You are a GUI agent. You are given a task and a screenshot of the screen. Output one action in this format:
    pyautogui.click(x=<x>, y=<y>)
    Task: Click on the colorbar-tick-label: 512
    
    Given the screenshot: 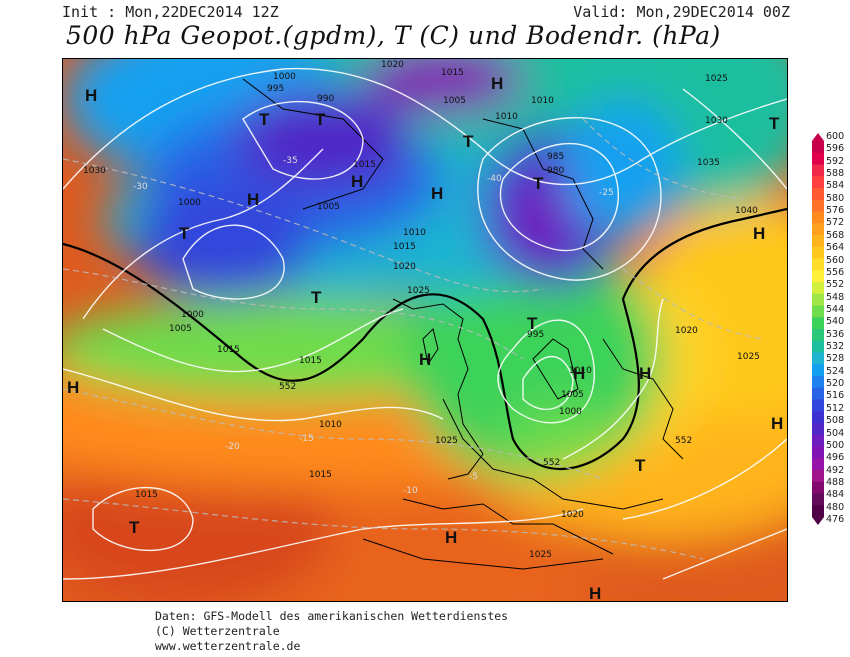 What is the action you would take?
    pyautogui.click(x=835, y=408)
    